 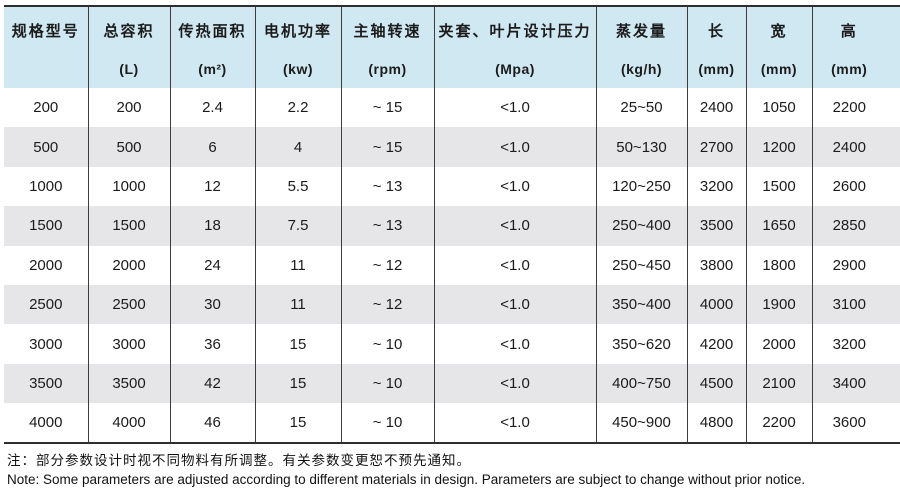 What do you see at coordinates (778, 147) in the screenshot?
I see `cell: 1200` at bounding box center [778, 147].